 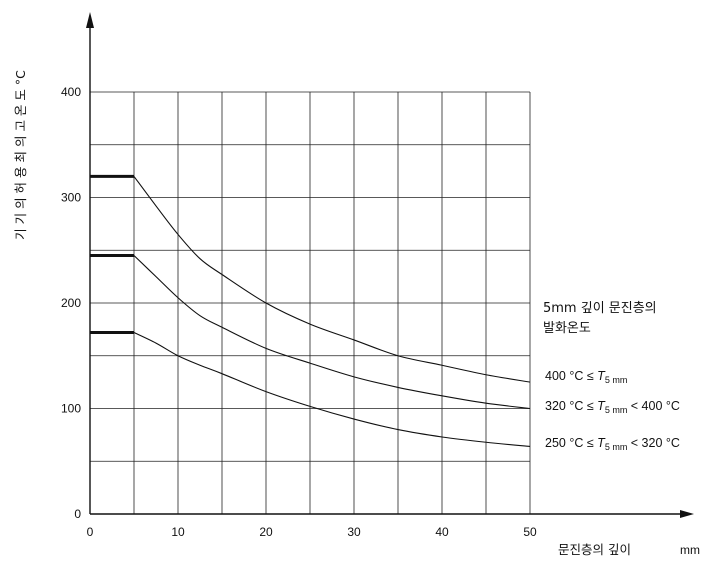 What do you see at coordinates (71, 303) in the screenshot?
I see `y-tick-label: 200` at bounding box center [71, 303].